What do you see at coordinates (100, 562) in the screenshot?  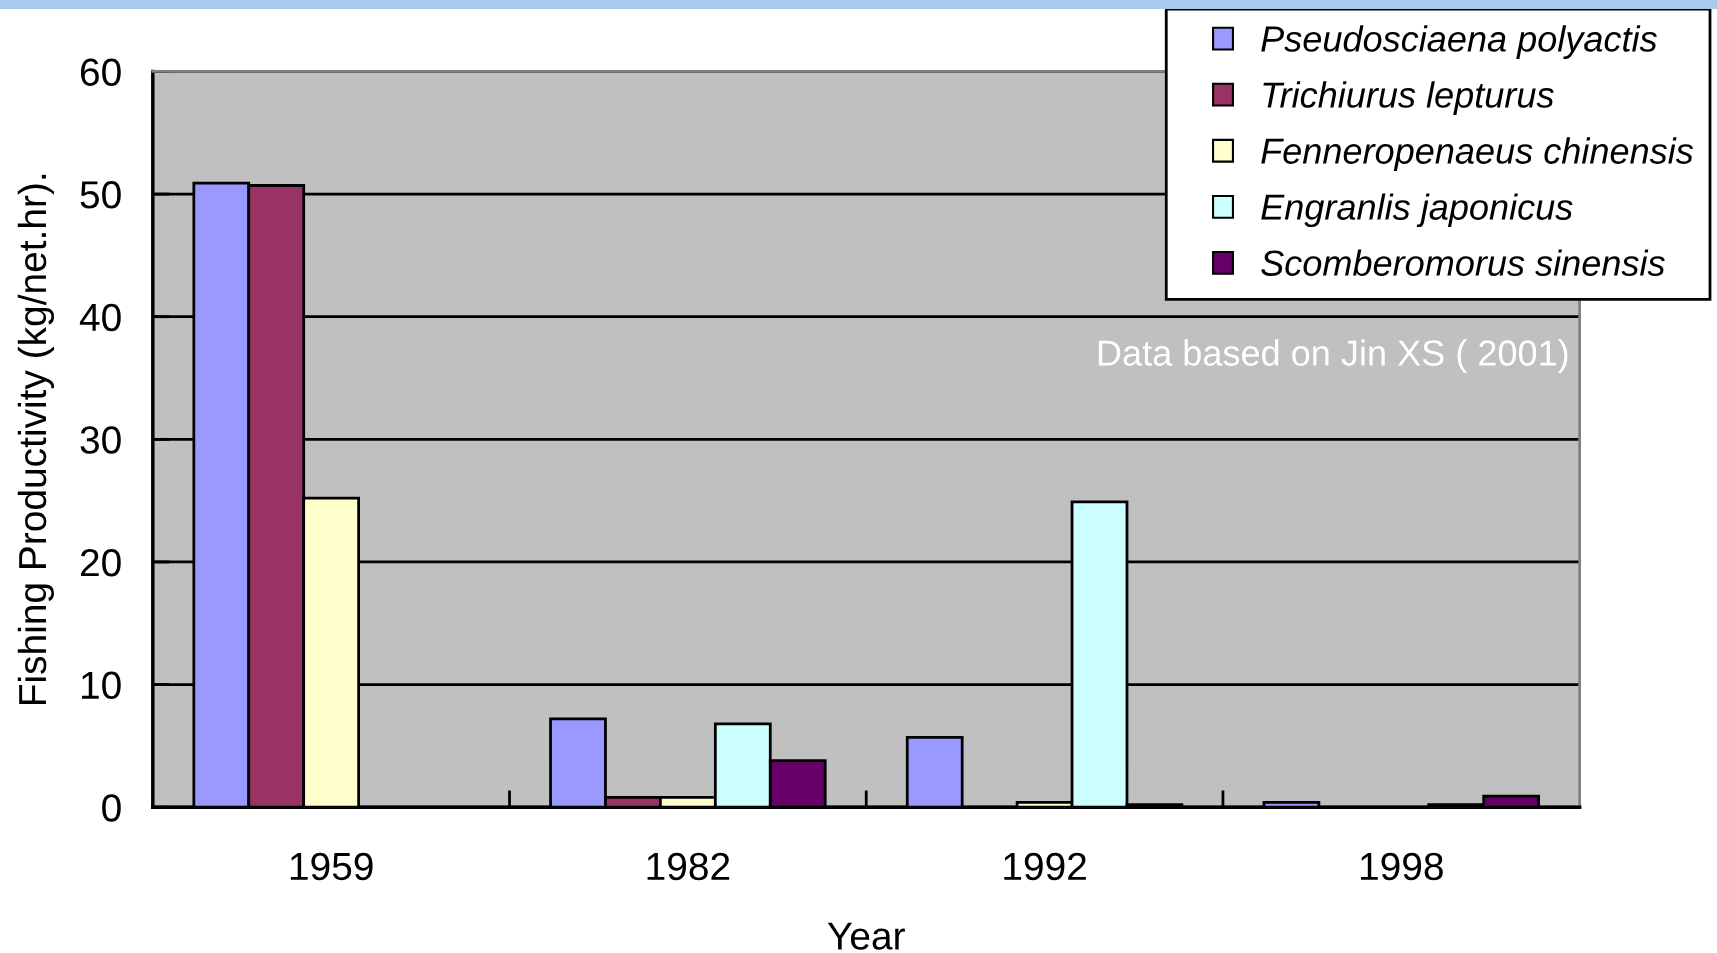 I see `y-tick-label: 20` at bounding box center [100, 562].